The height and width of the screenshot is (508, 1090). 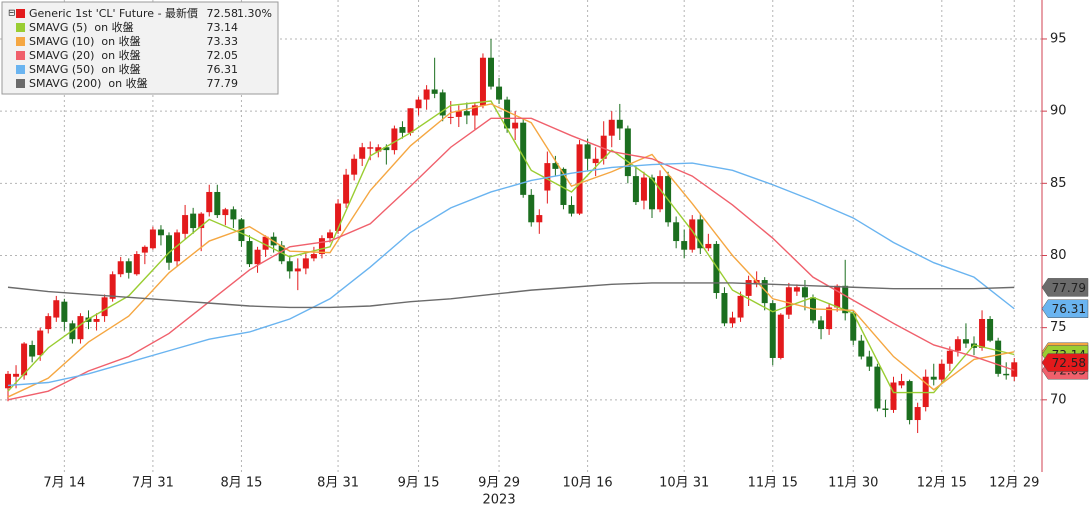 I want to click on y-tick-label: 80, so click(x=1058, y=255).